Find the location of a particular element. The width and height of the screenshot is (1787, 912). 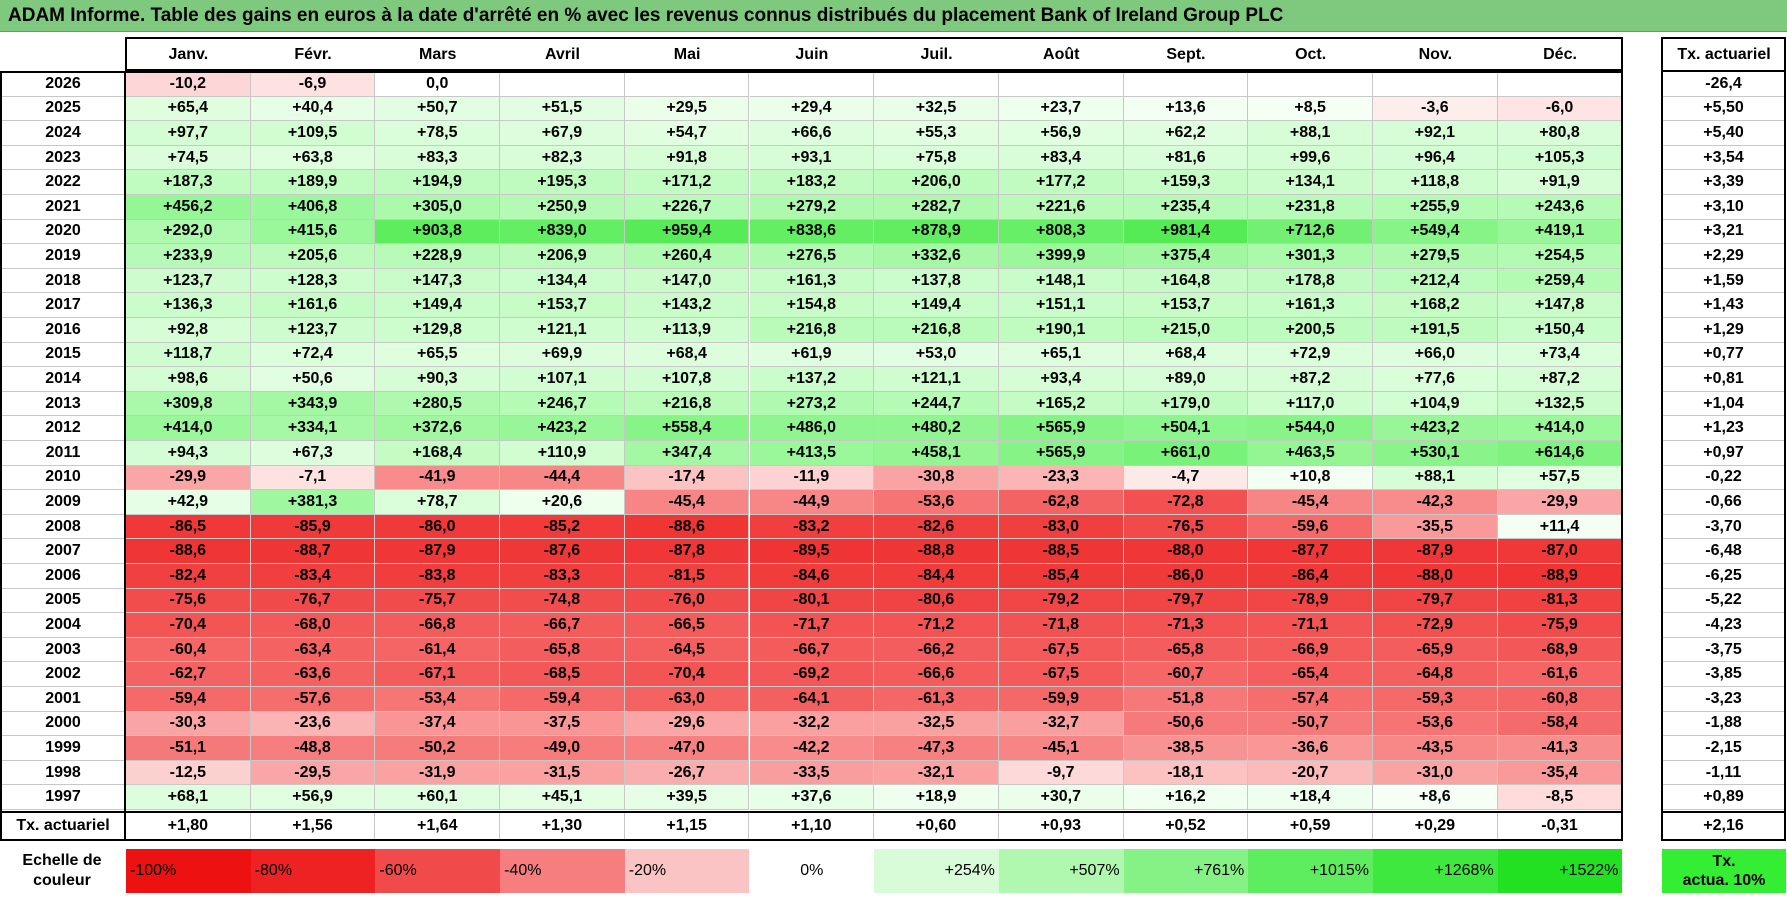

gain-cell: -86,0 is located at coordinates (438, 527).